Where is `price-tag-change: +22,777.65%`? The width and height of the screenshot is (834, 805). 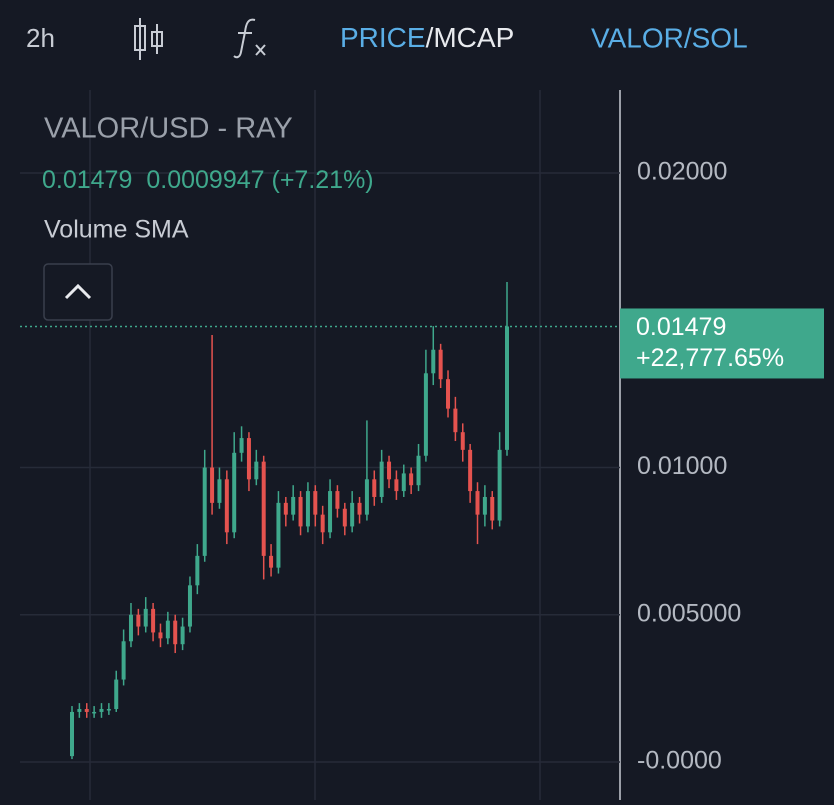 price-tag-change: +22,777.65% is located at coordinates (710, 358).